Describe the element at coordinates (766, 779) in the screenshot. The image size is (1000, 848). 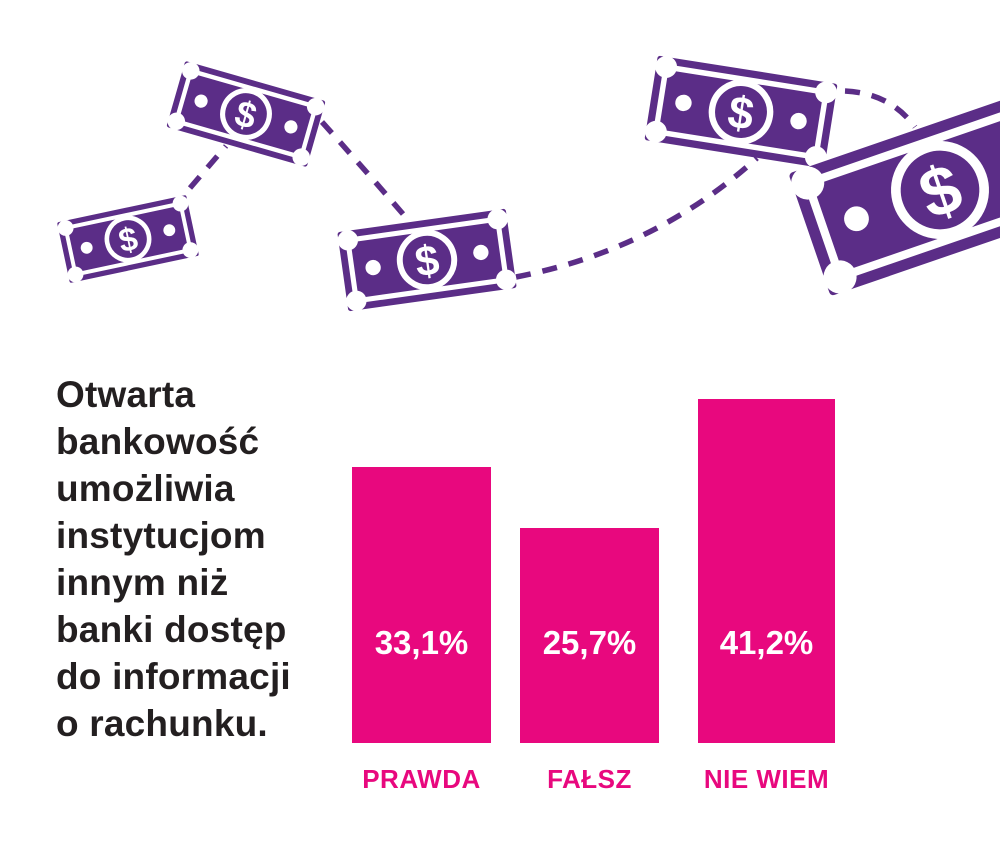
I see `category-label-nie-wiem: NIE WIEM` at that location.